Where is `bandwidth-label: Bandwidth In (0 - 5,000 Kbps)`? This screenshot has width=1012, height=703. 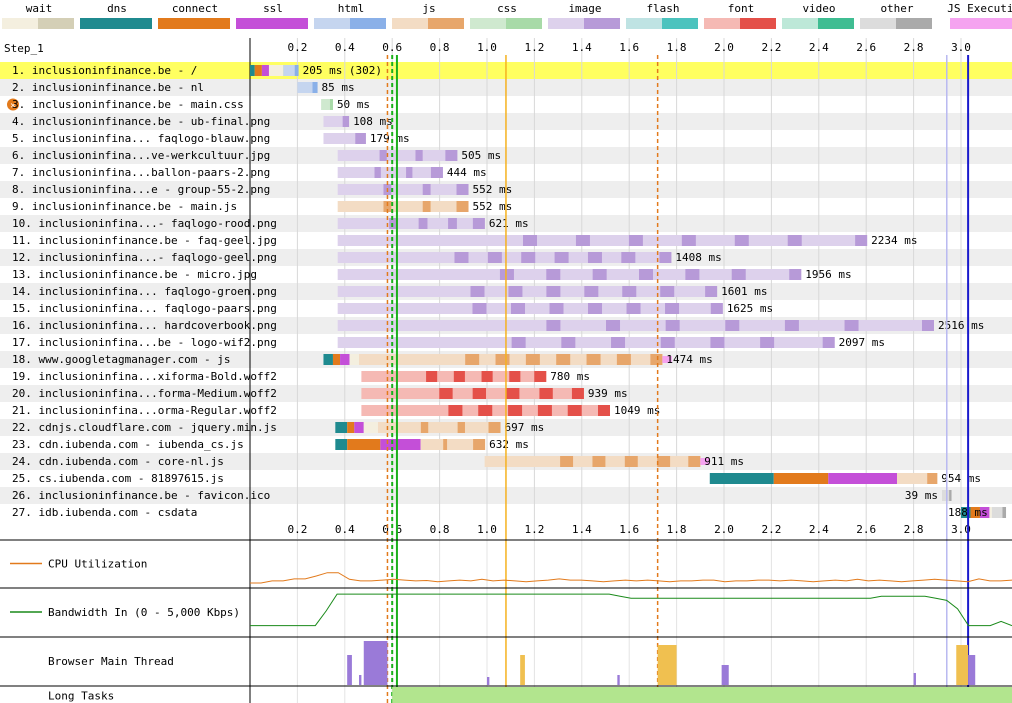
bandwidth-label: Bandwidth In (0 - 5,000 Kbps) is located at coordinates (144, 612).